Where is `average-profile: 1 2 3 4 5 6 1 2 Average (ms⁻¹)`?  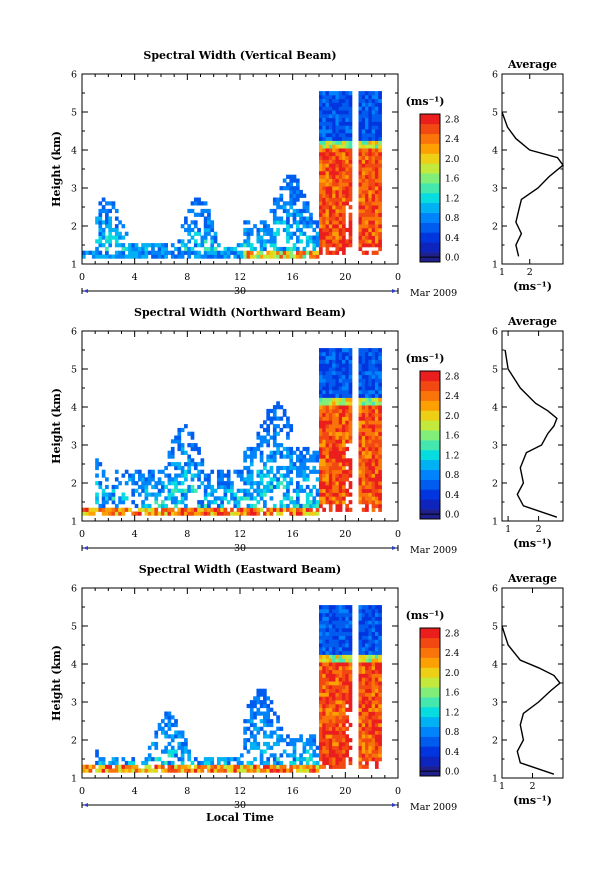 average-profile: 1 2 3 4 5 6 1 2 Average (ms⁻¹) is located at coordinates (528, 689).